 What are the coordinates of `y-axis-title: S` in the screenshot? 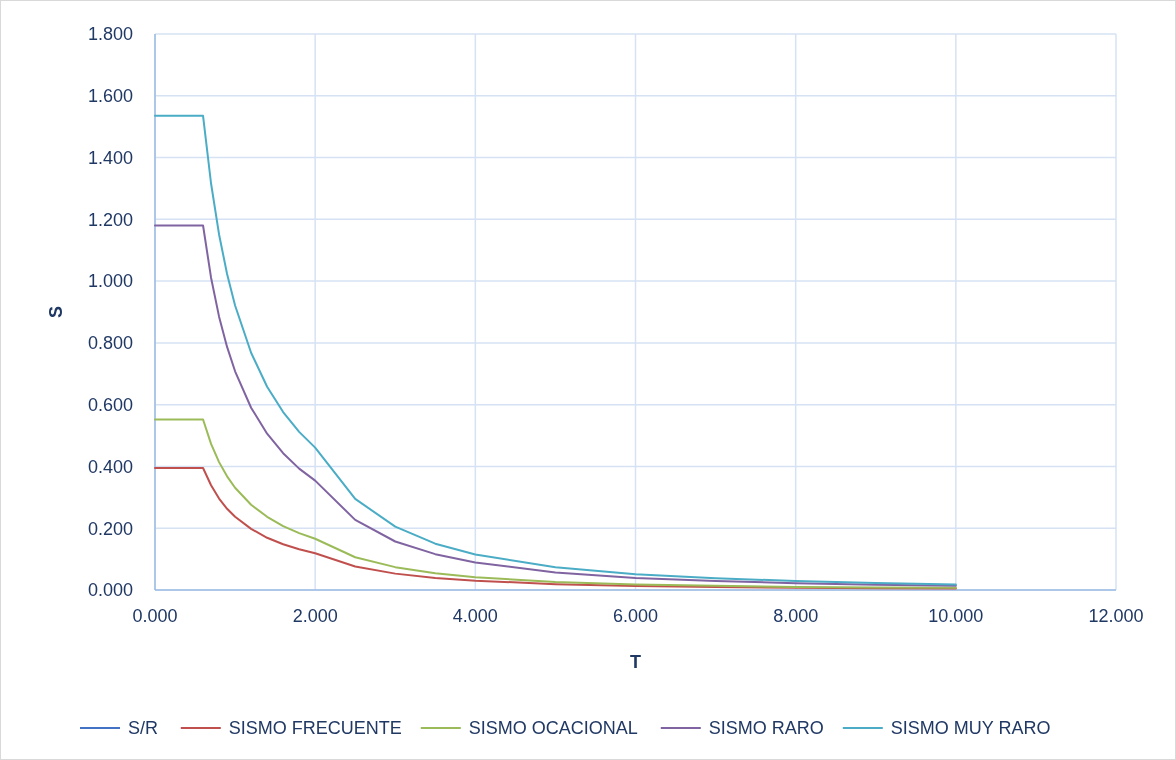 It's located at (56, 312).